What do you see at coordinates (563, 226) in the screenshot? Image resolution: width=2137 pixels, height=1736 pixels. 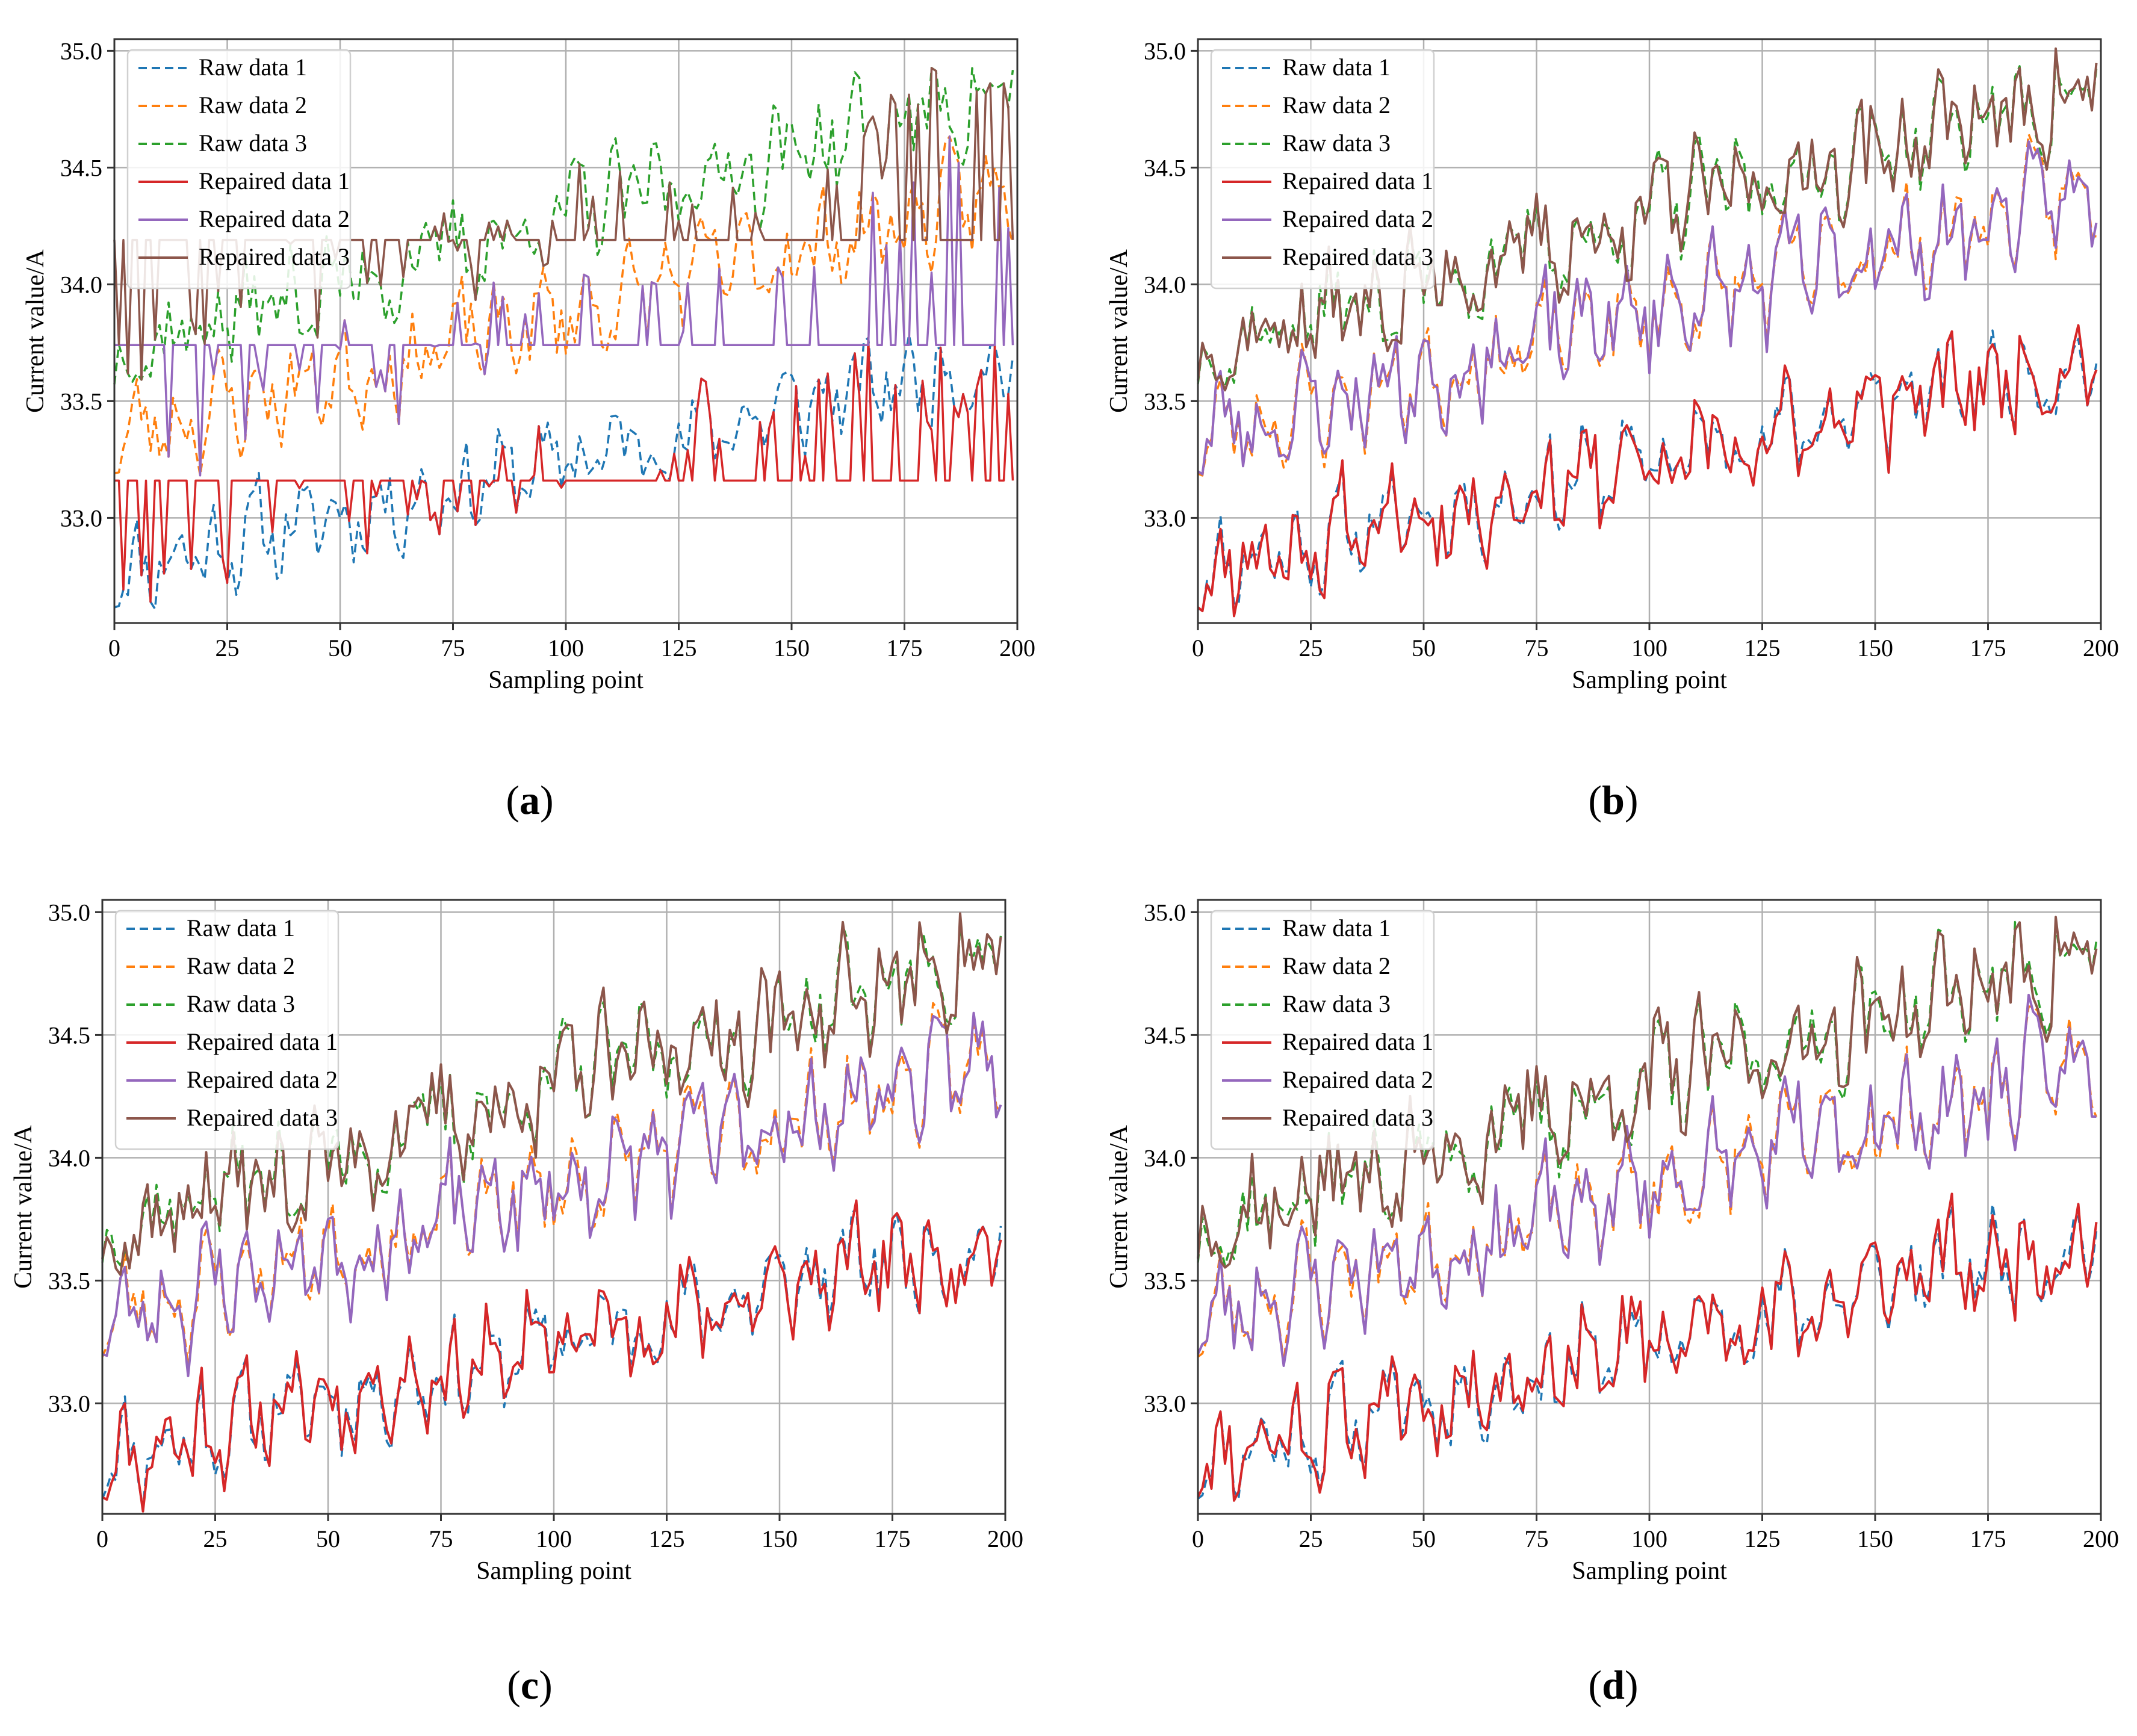 I see `raw-data-3-line` at bounding box center [563, 226].